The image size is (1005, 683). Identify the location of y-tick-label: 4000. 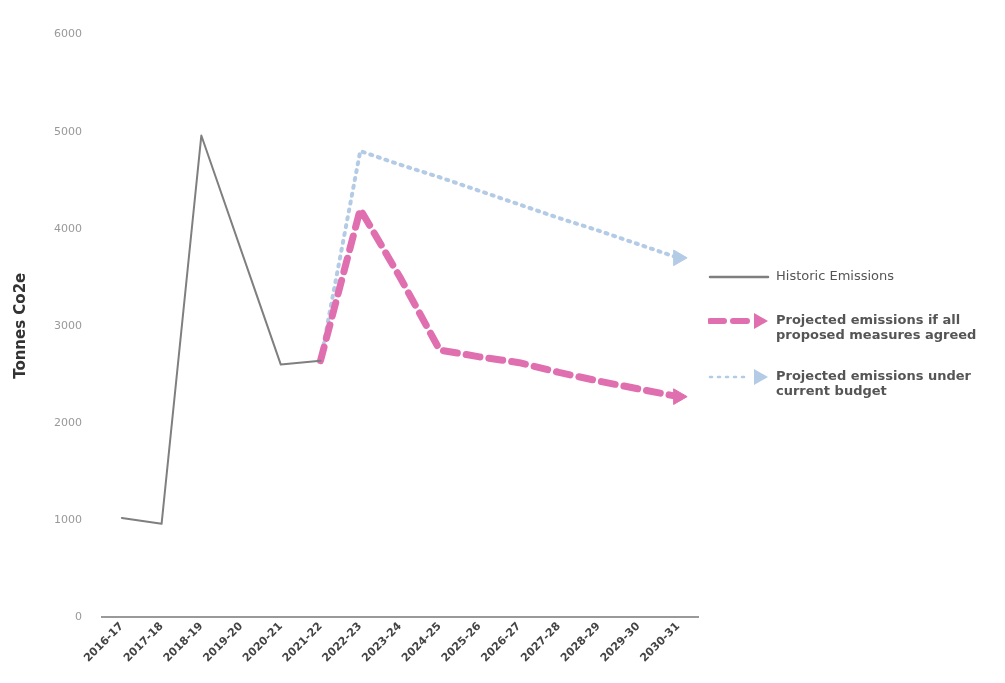
(67, 228).